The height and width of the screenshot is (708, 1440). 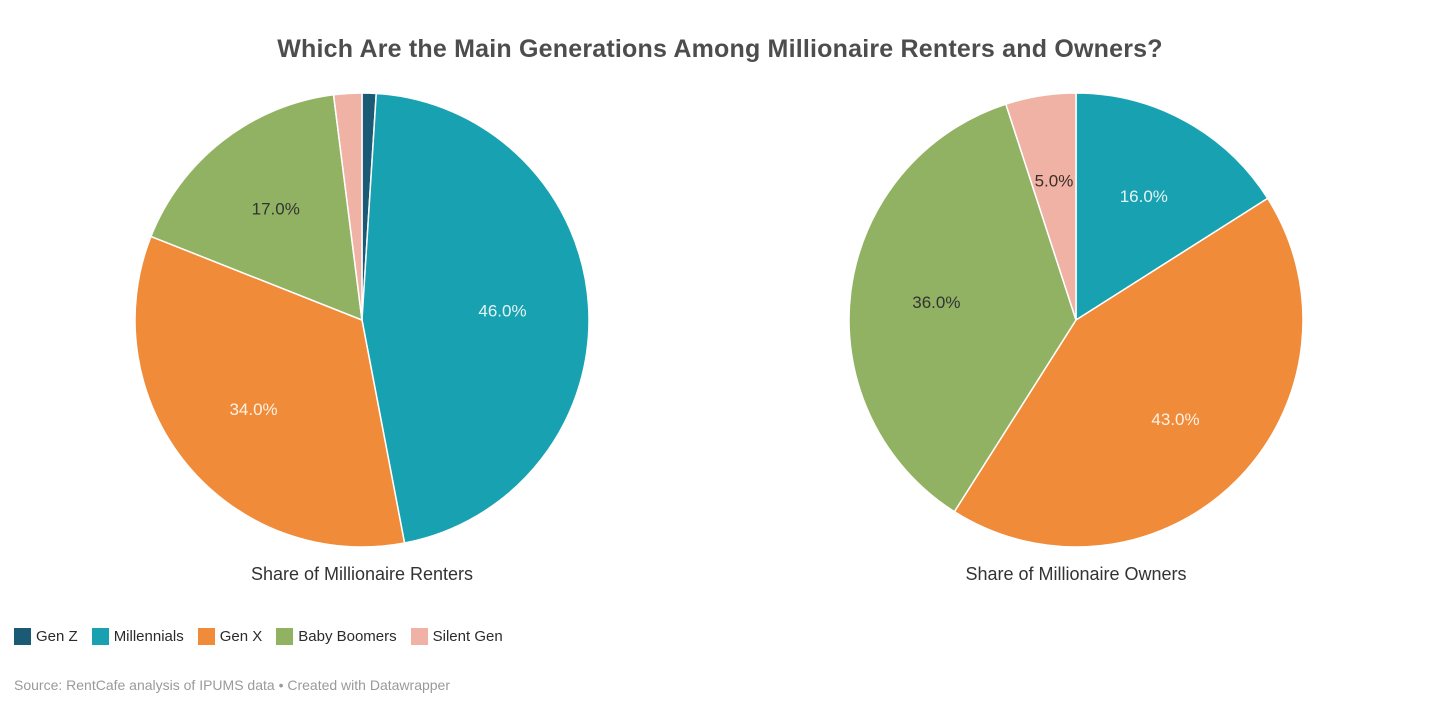 I want to click on pie-title-owners: Share of Millionaire Owners, so click(x=1076, y=574).